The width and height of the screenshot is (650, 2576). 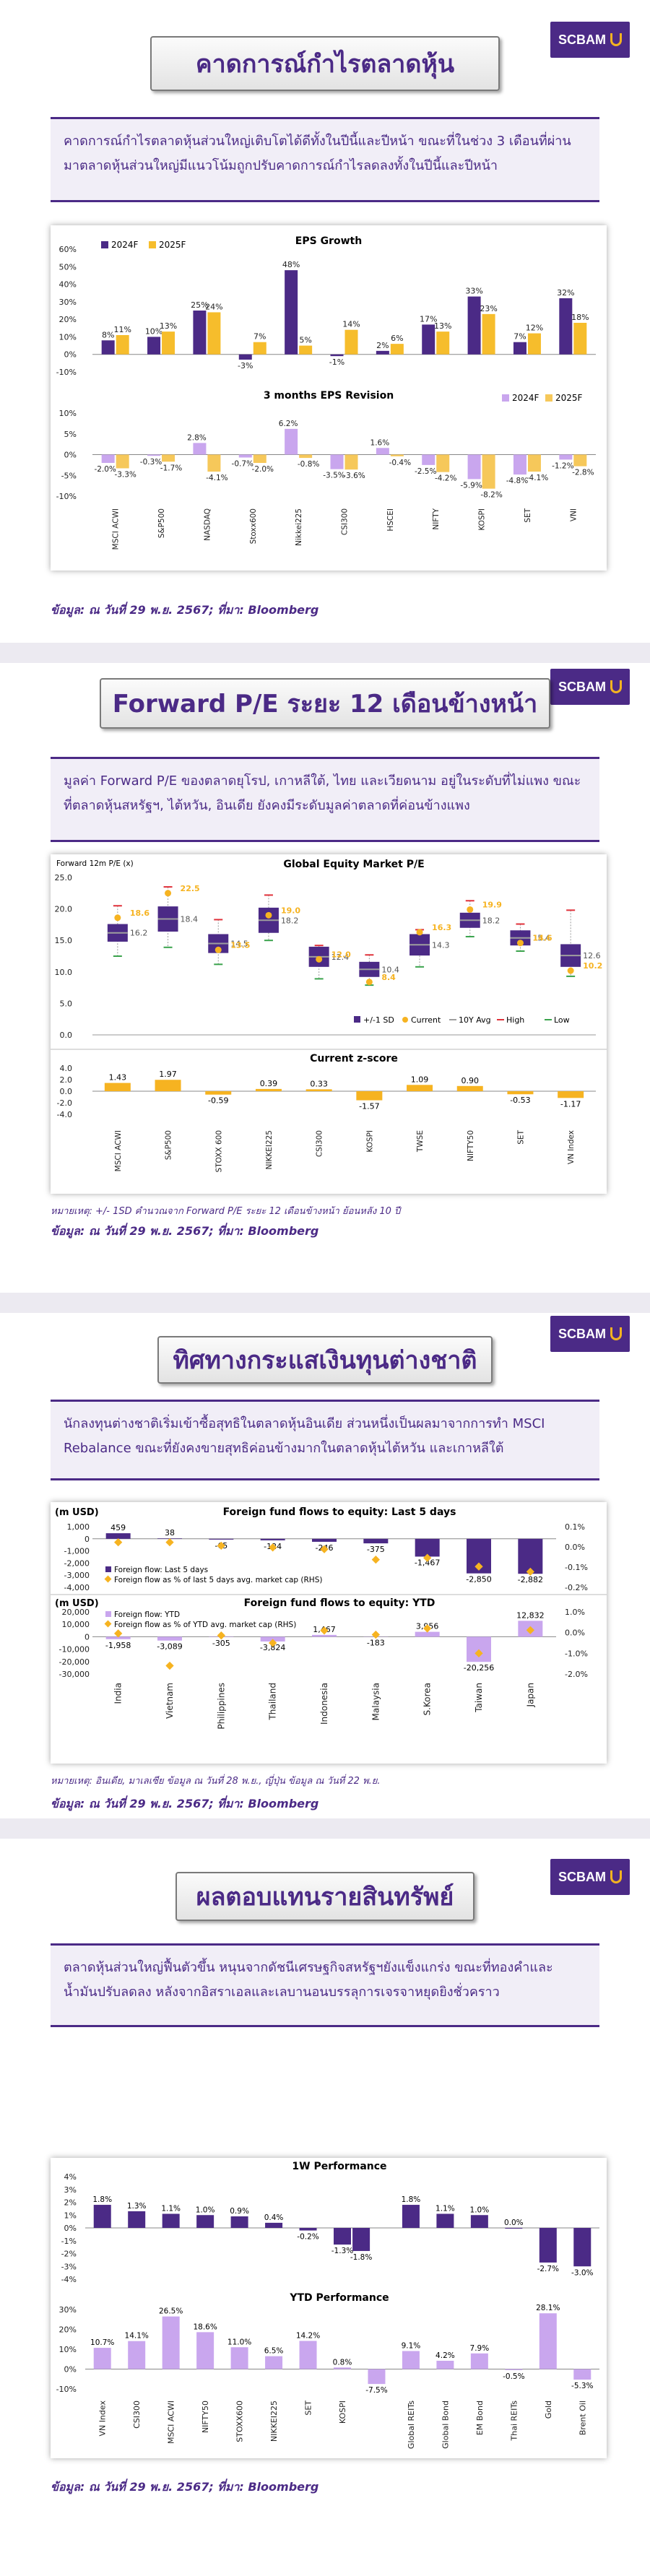 What do you see at coordinates (342, 2251) in the screenshot?
I see `data-label: -1.3%` at bounding box center [342, 2251].